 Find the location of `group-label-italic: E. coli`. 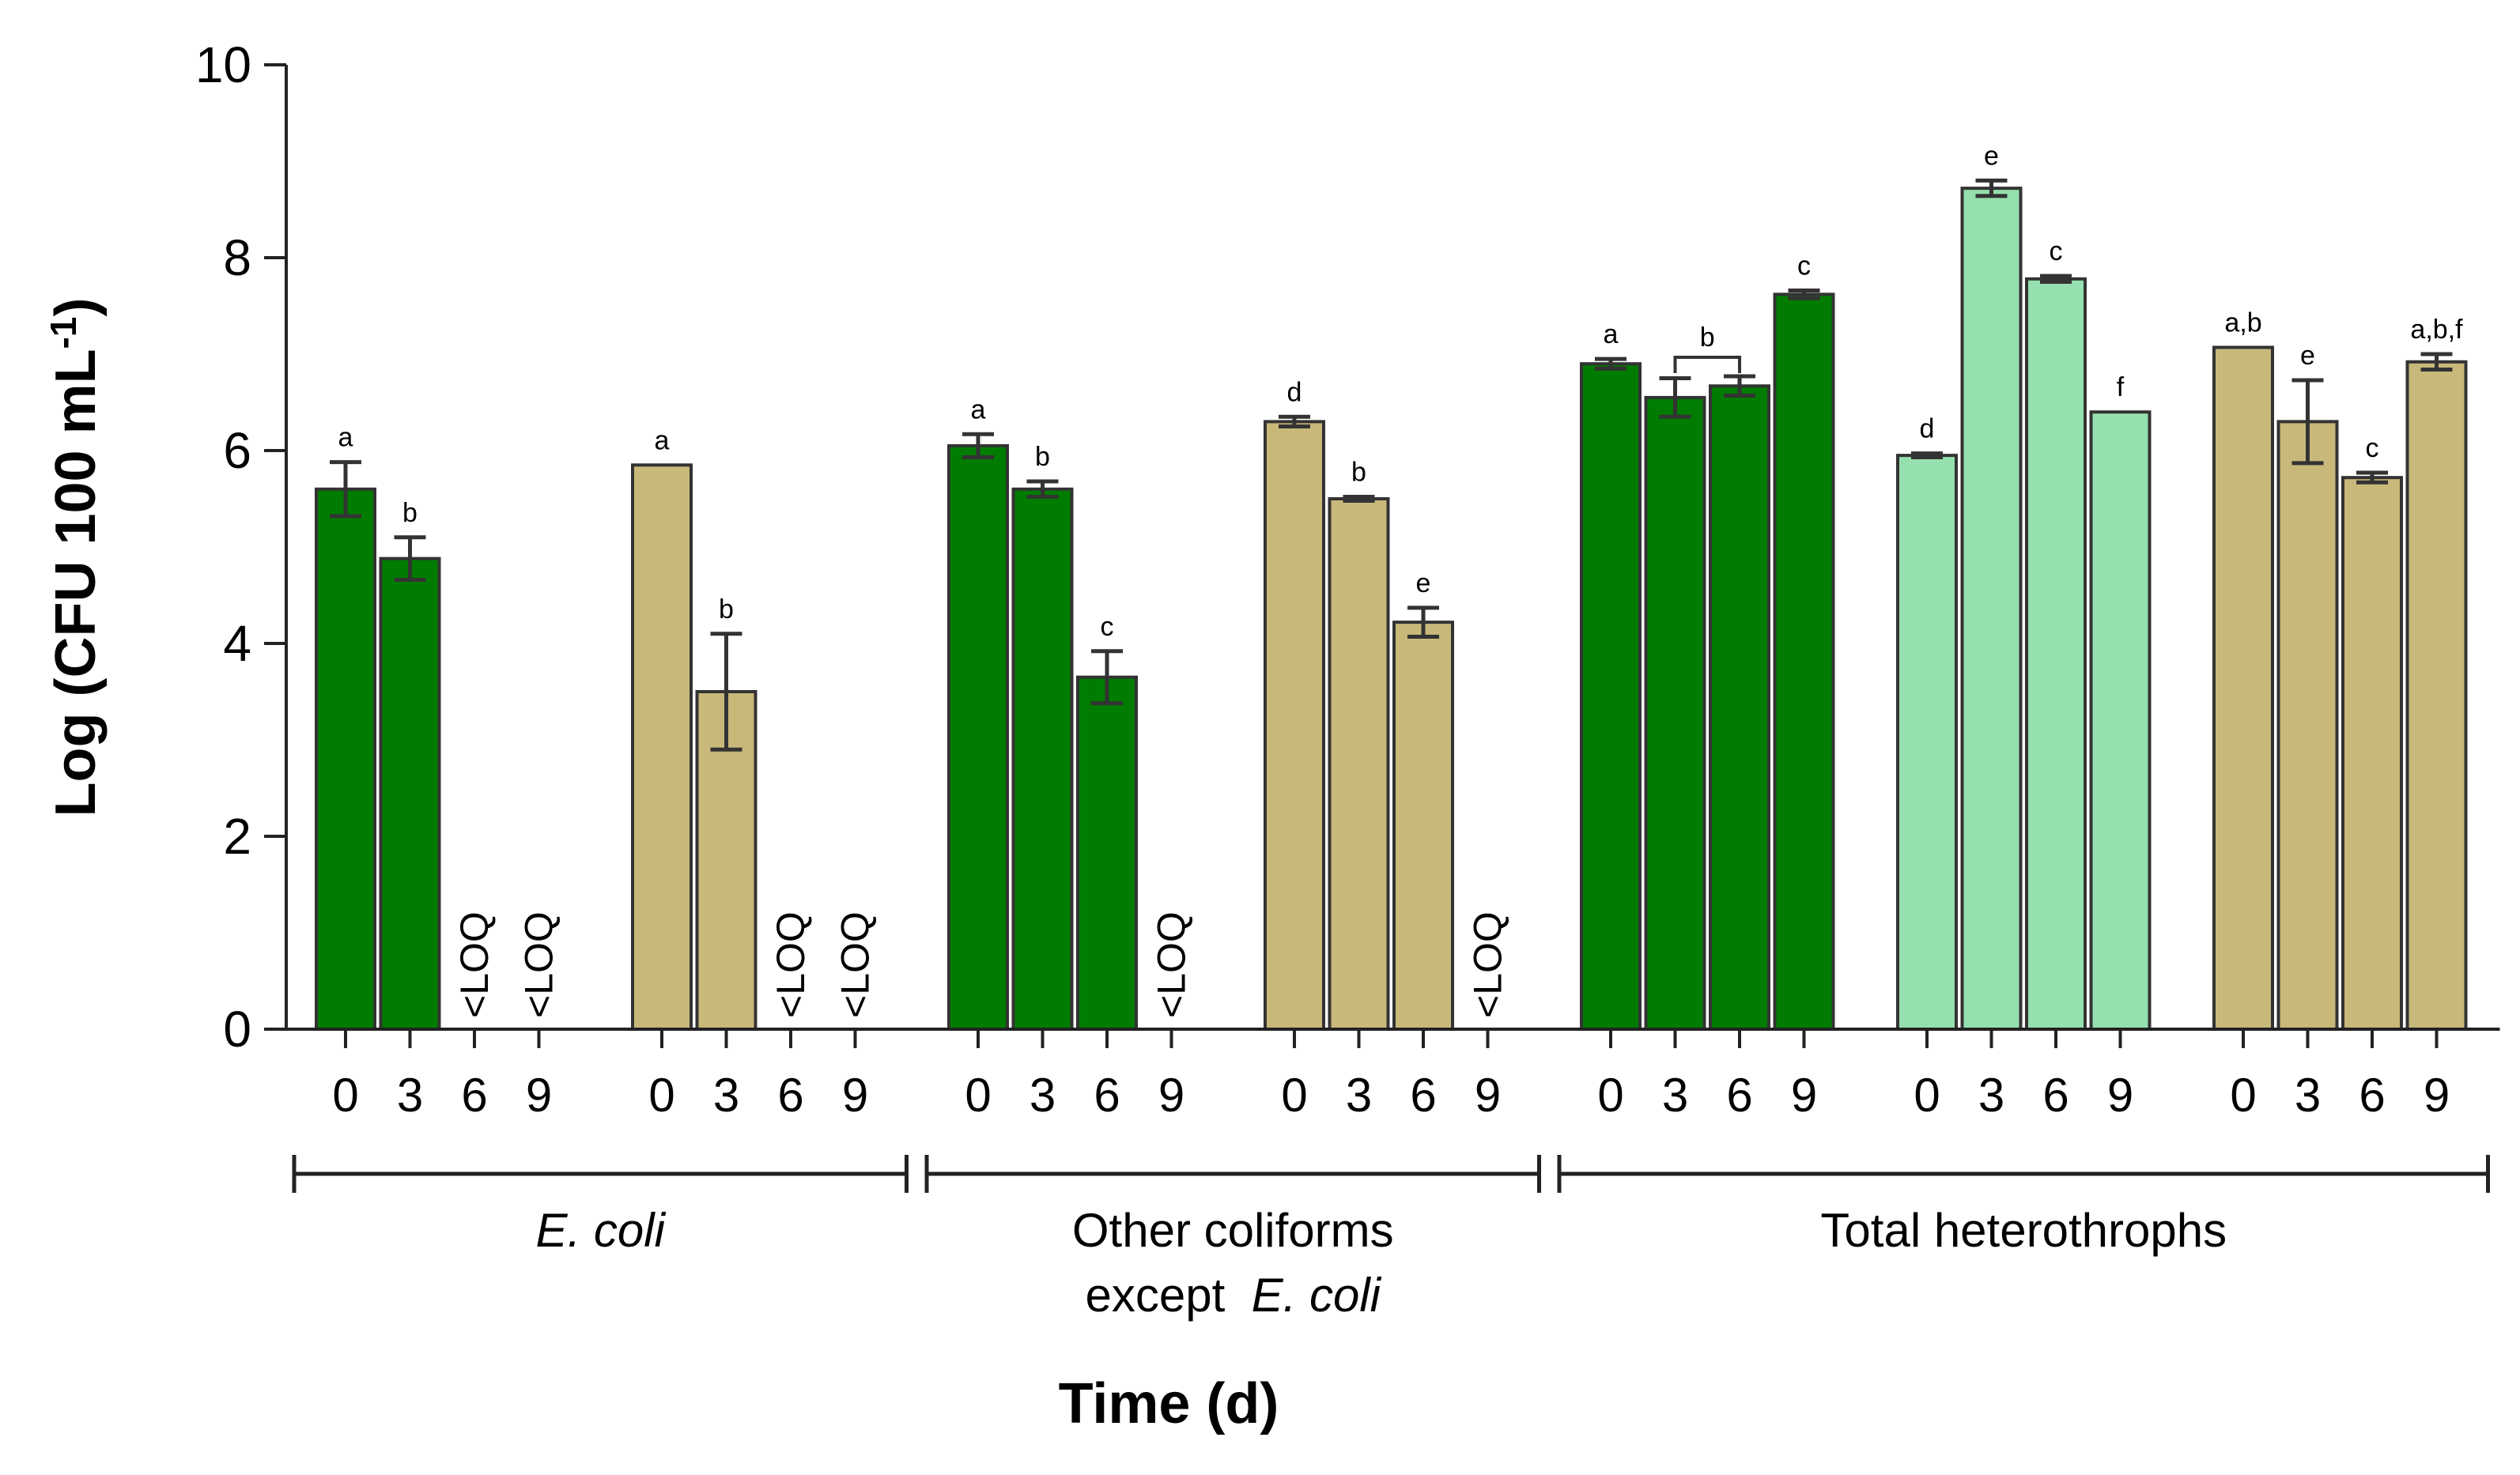

group-label-italic: E. coli is located at coordinates (1317, 1295).